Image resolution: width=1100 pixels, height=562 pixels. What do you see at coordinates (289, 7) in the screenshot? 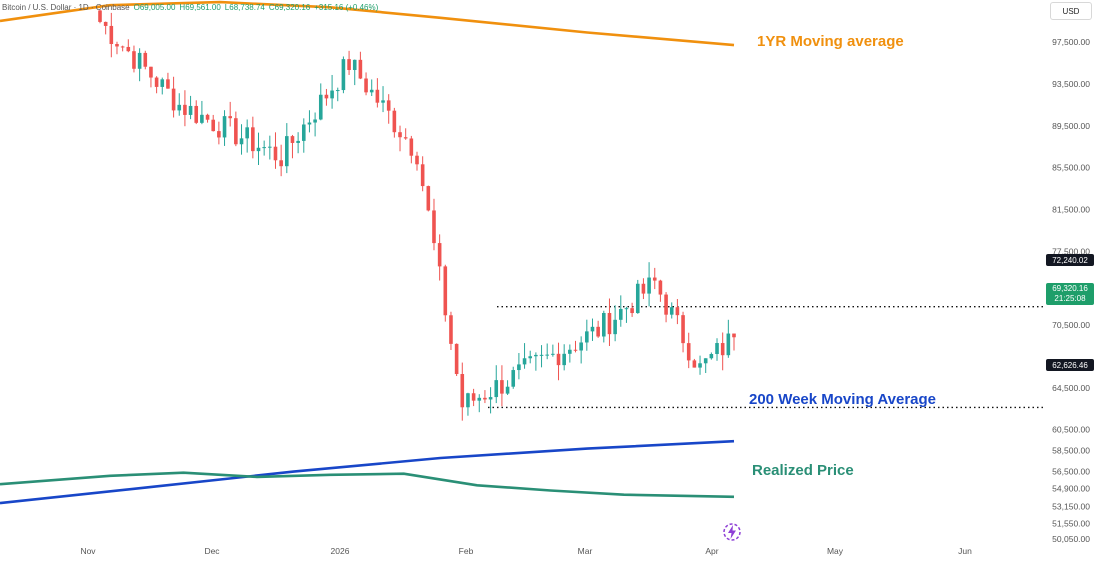
I see `close-value: C69,320.16` at bounding box center [289, 7].